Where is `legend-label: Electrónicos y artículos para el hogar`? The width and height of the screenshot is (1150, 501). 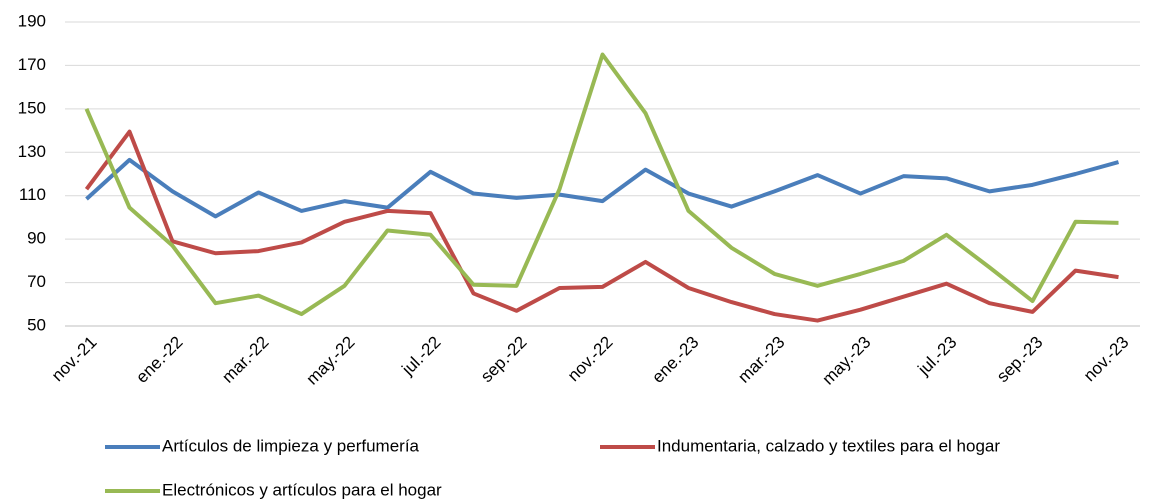
legend-label: Electrónicos y artículos para el hogar is located at coordinates (302, 489).